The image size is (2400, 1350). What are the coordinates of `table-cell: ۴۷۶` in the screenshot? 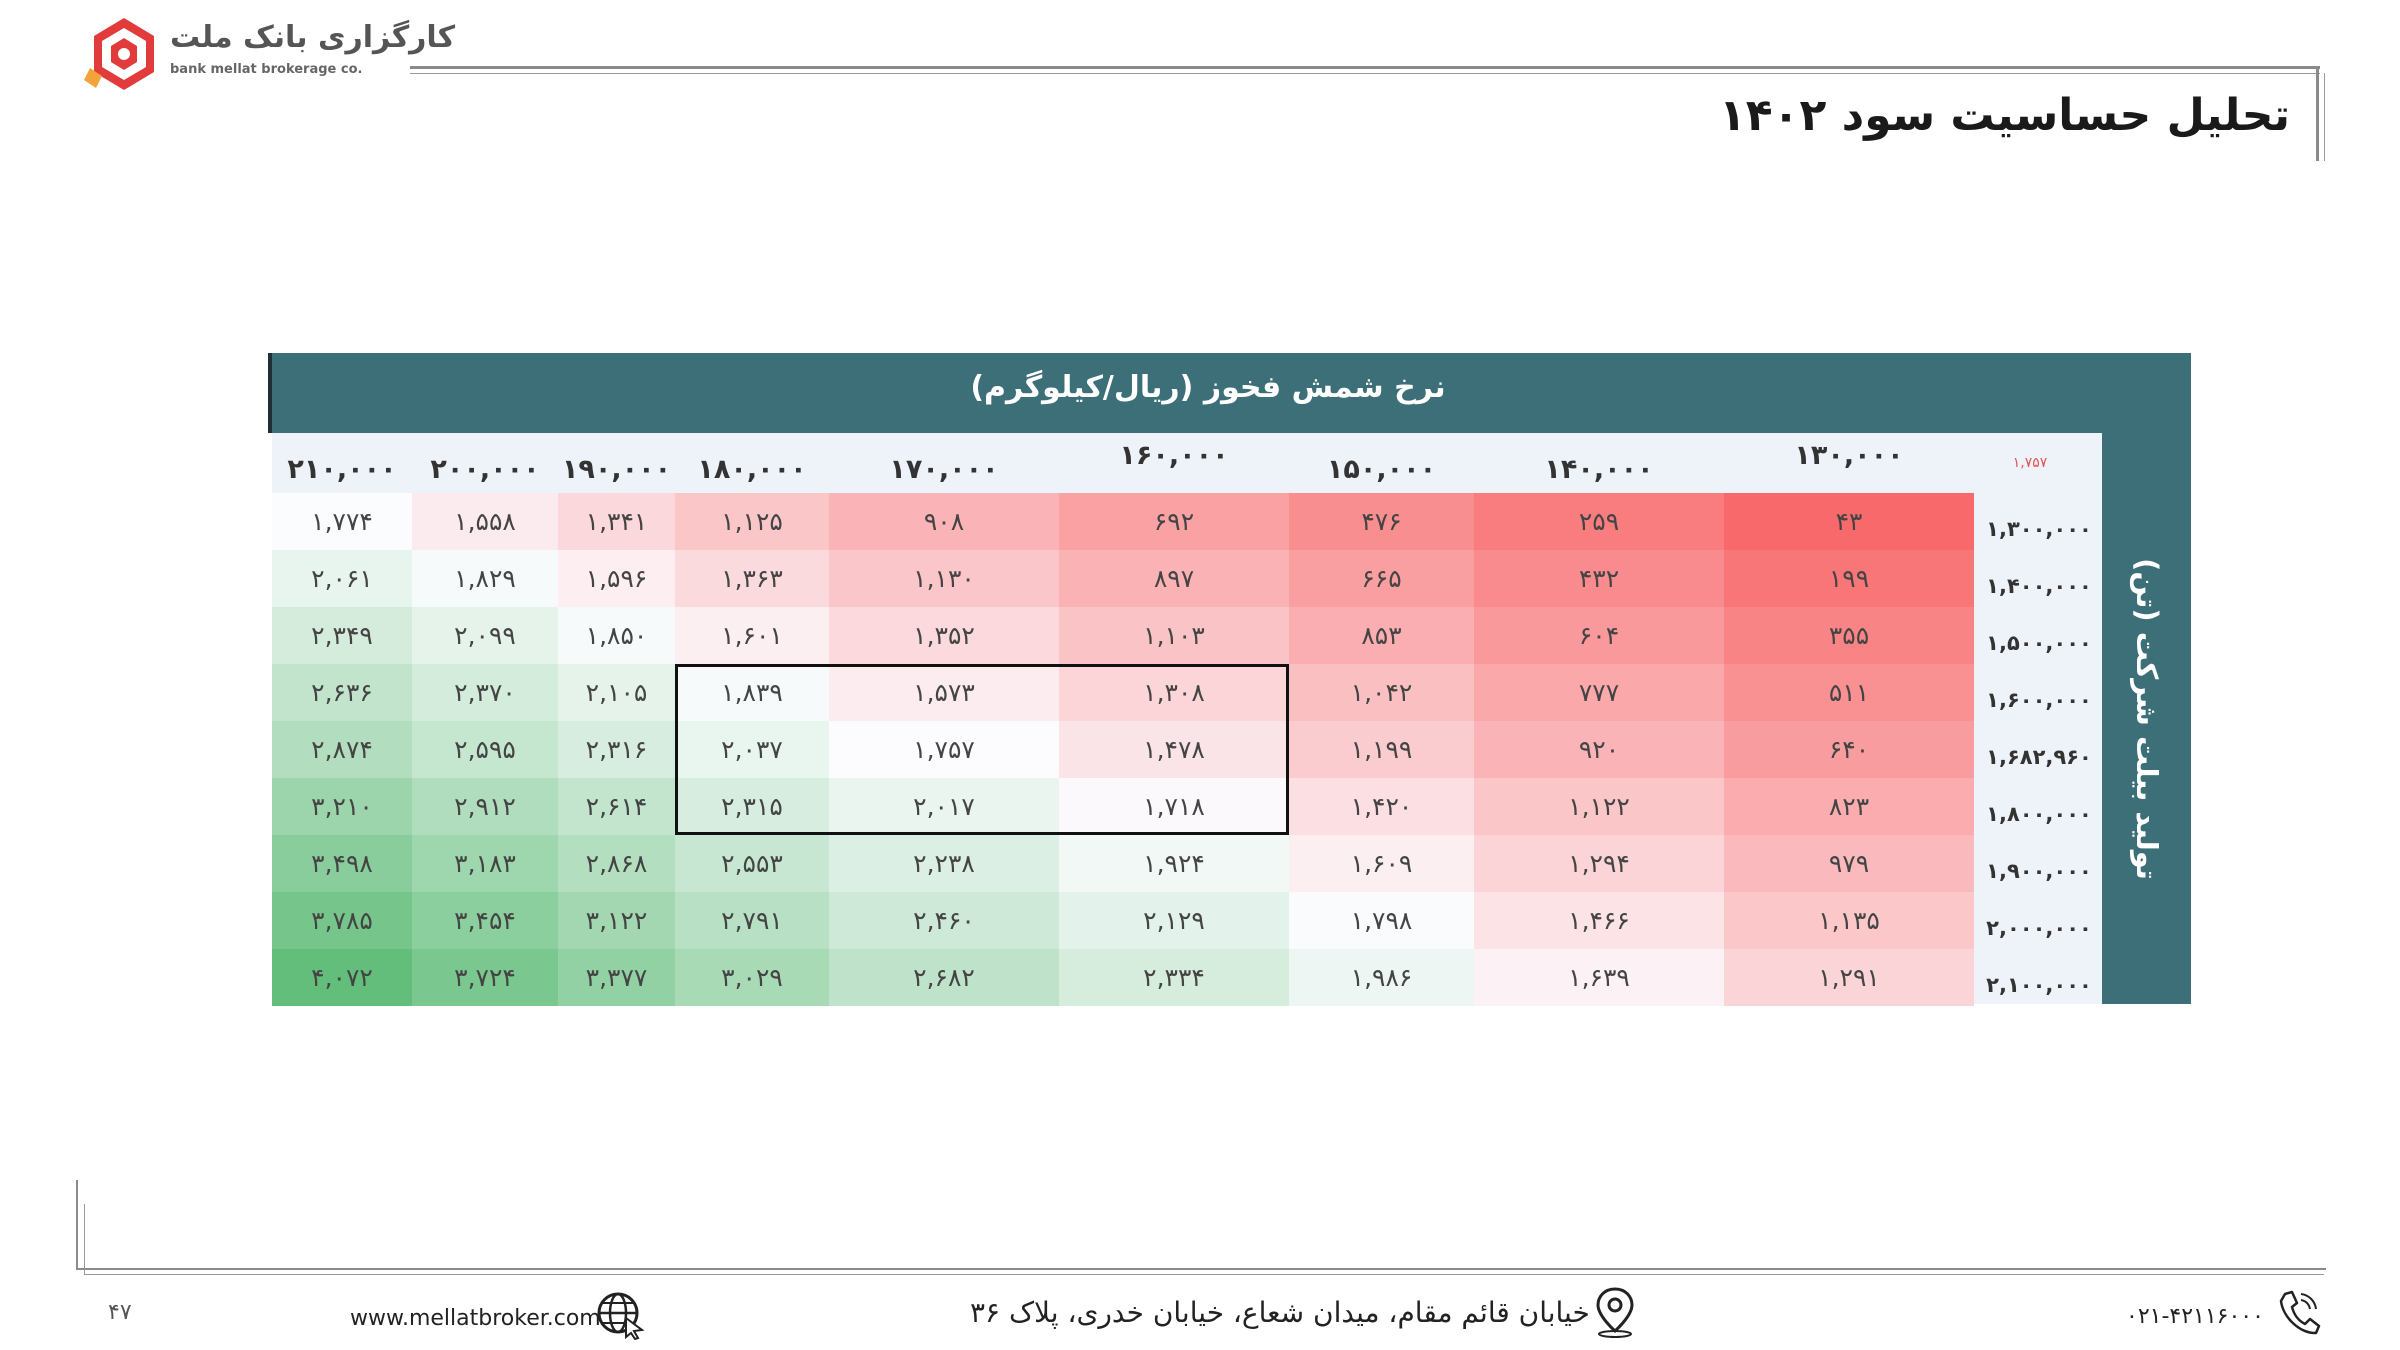 It's located at (1381, 521).